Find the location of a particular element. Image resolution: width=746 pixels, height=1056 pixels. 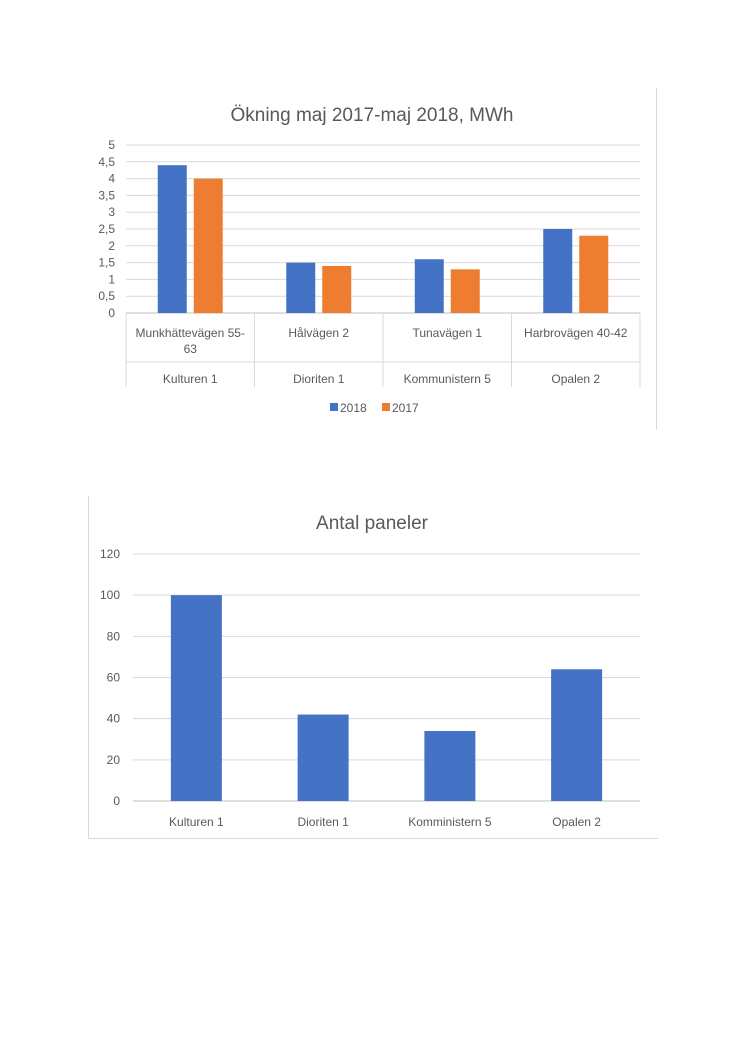

chart2-ytick-label: 100 is located at coordinates (110, 595).